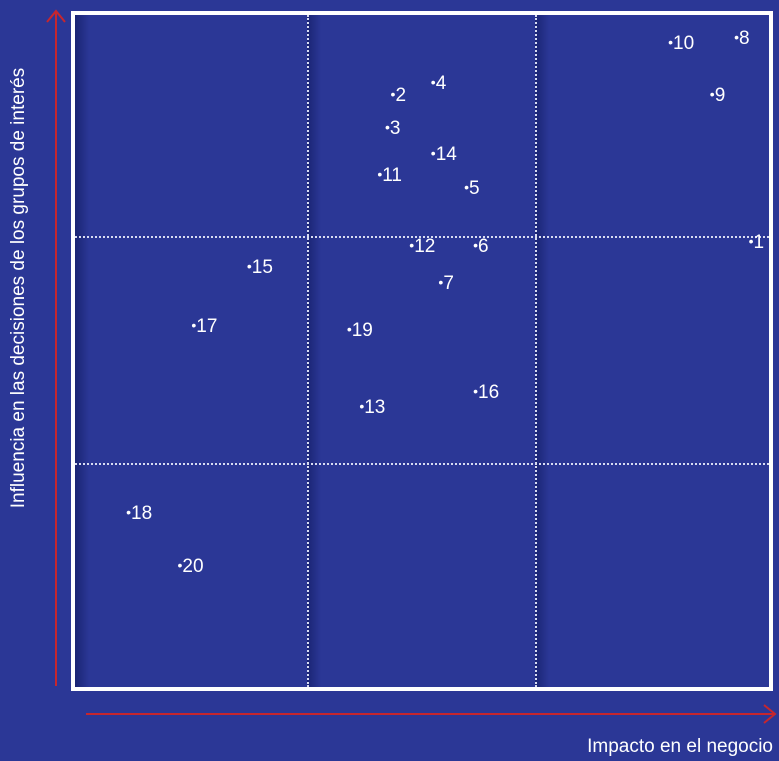 Image resolution: width=779 pixels, height=761 pixels. Describe the element at coordinates (425, 246) in the screenshot. I see `point-label: 12` at that location.